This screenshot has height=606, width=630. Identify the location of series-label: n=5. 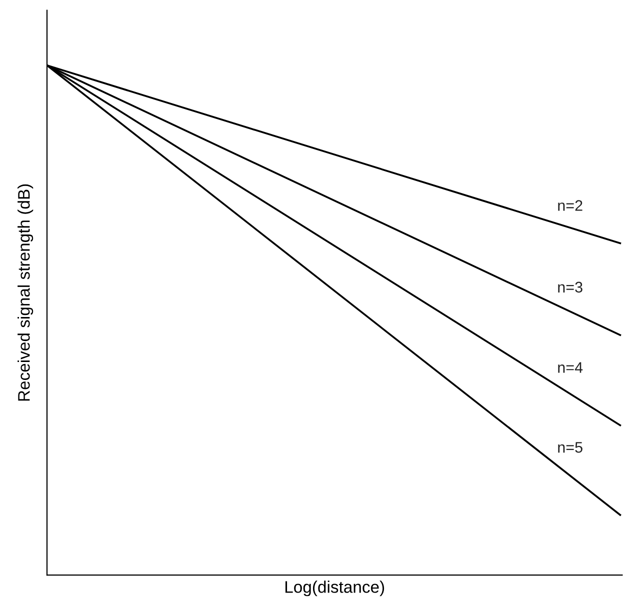
(570, 447).